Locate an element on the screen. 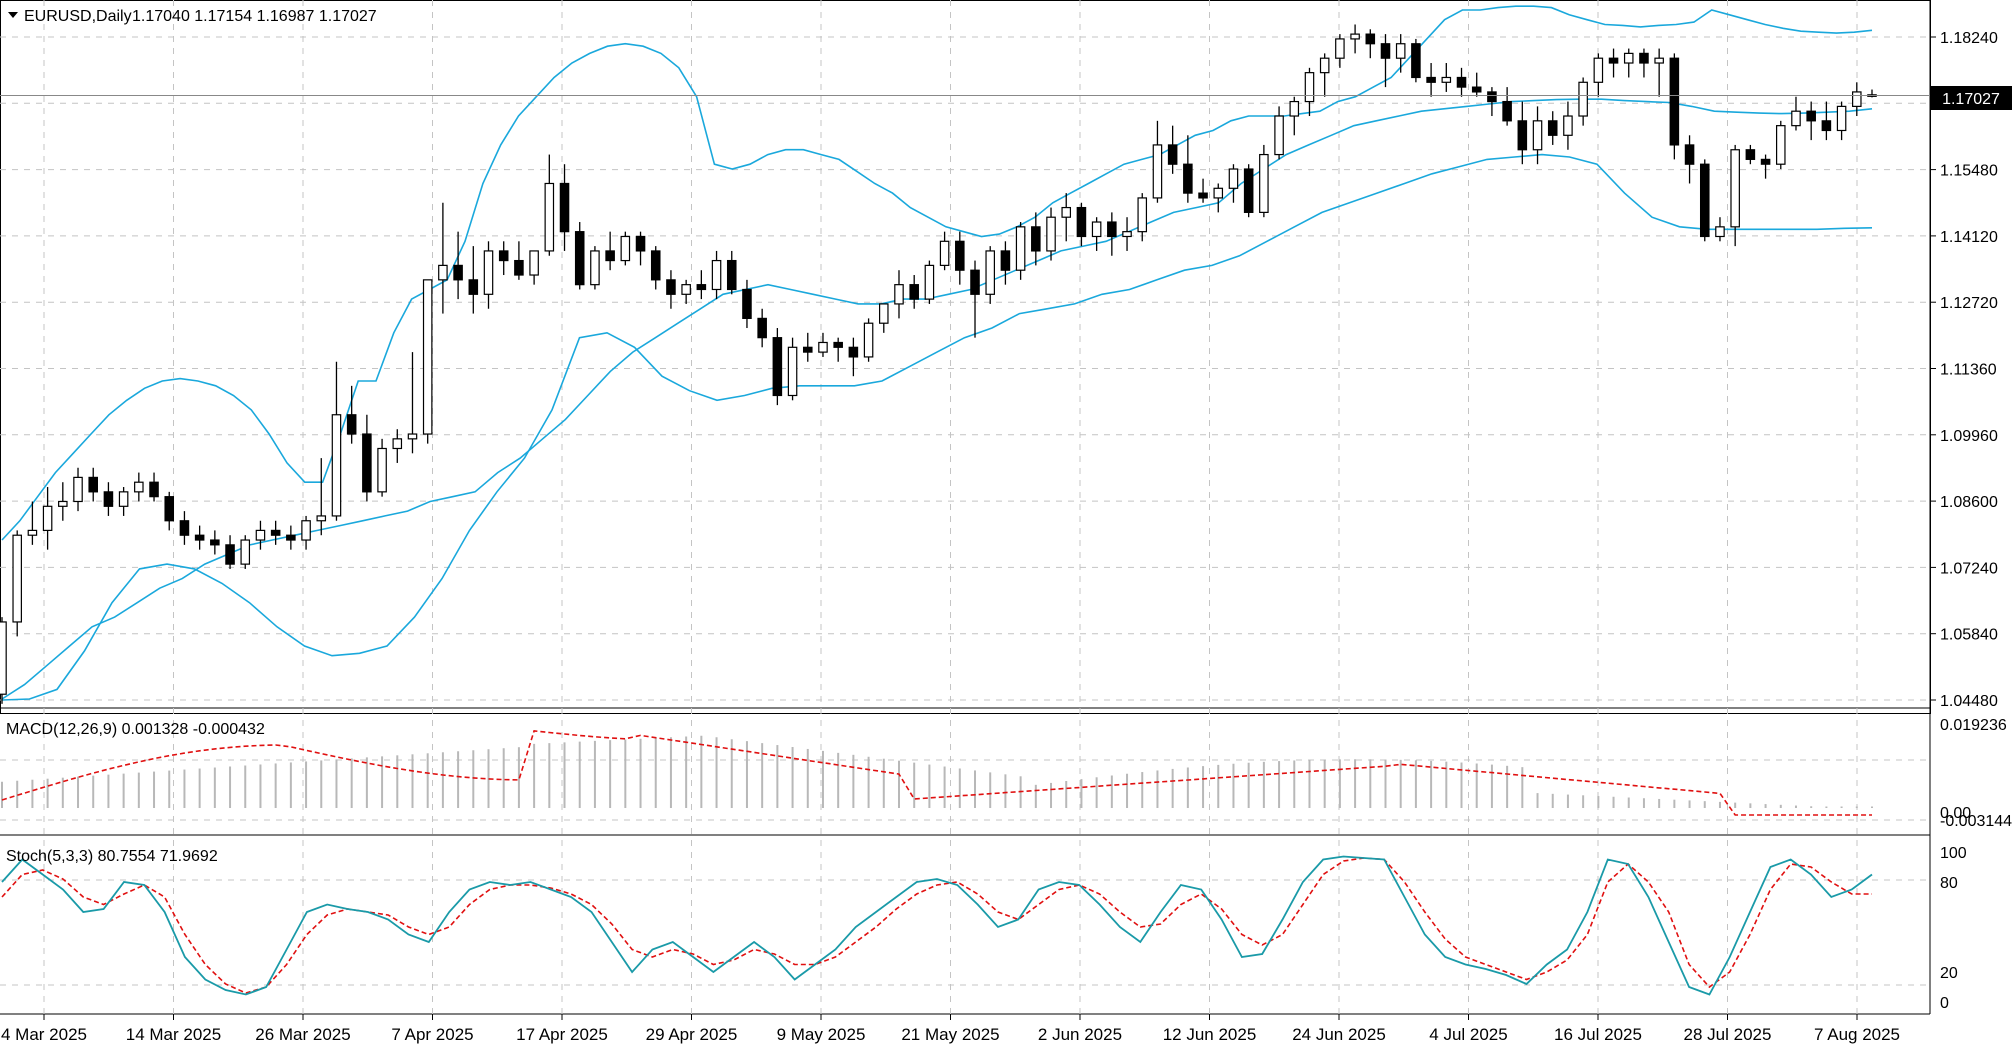 The height and width of the screenshot is (1062, 2012). stoch-tick-label: 80 is located at coordinates (1949, 883).